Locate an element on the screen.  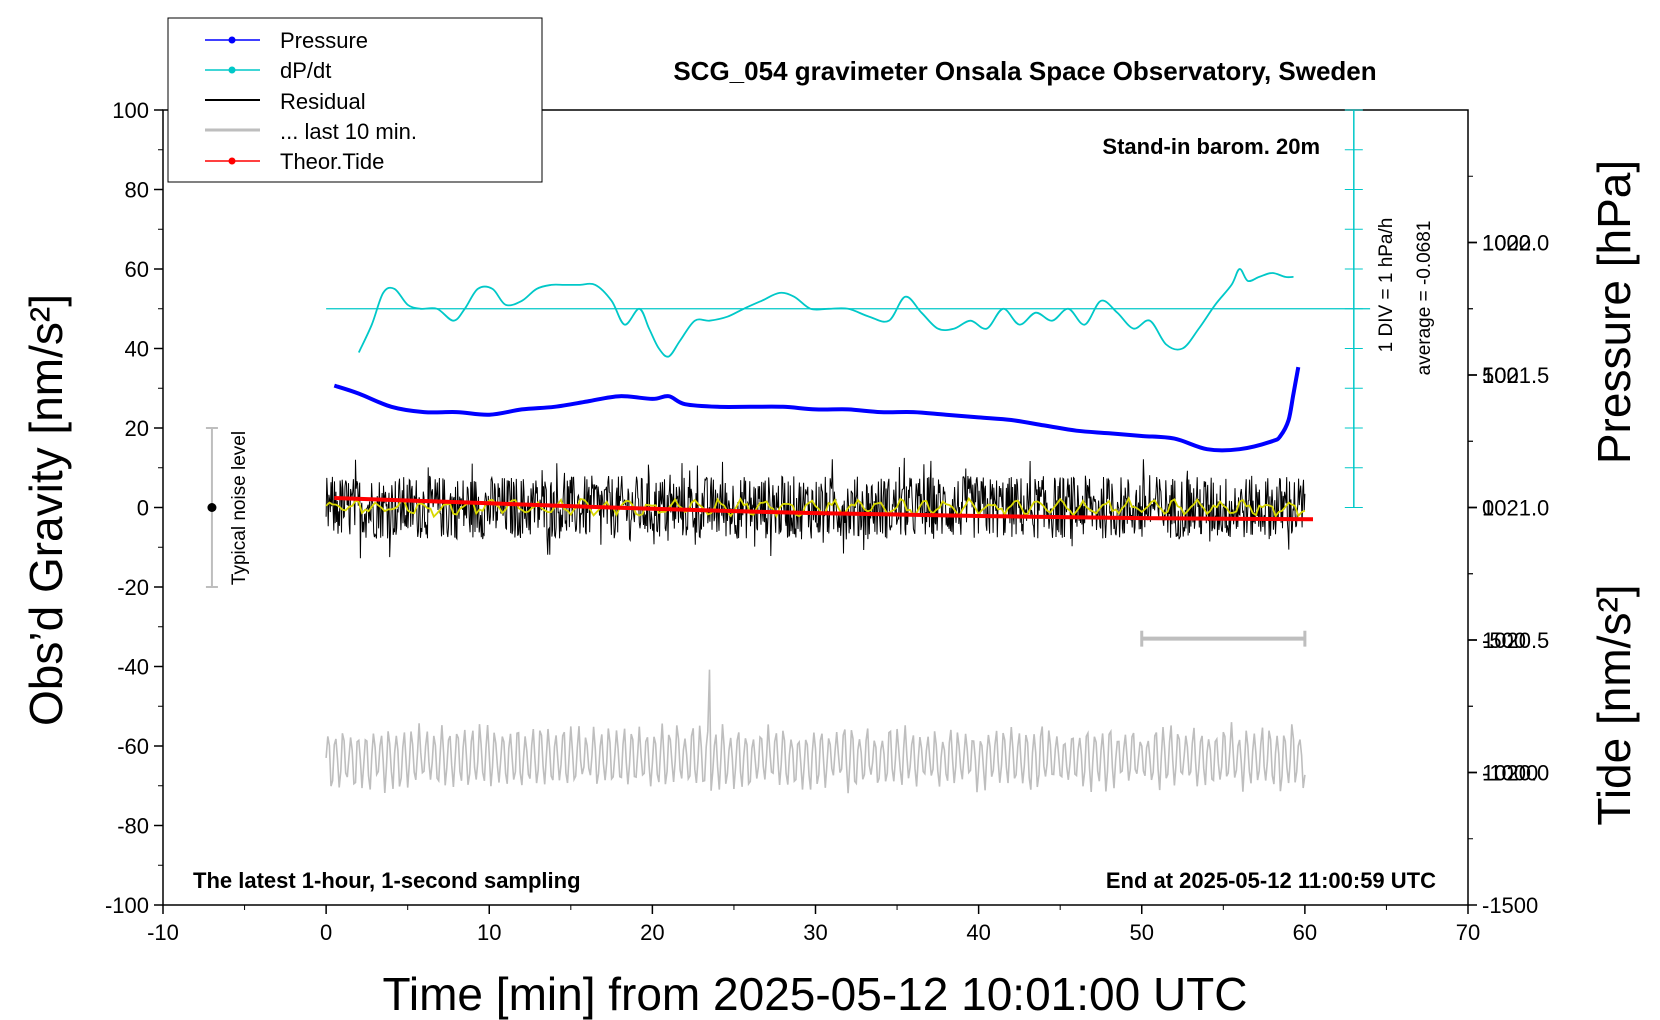
y-tick-label: 60 is located at coordinates (137, 269).